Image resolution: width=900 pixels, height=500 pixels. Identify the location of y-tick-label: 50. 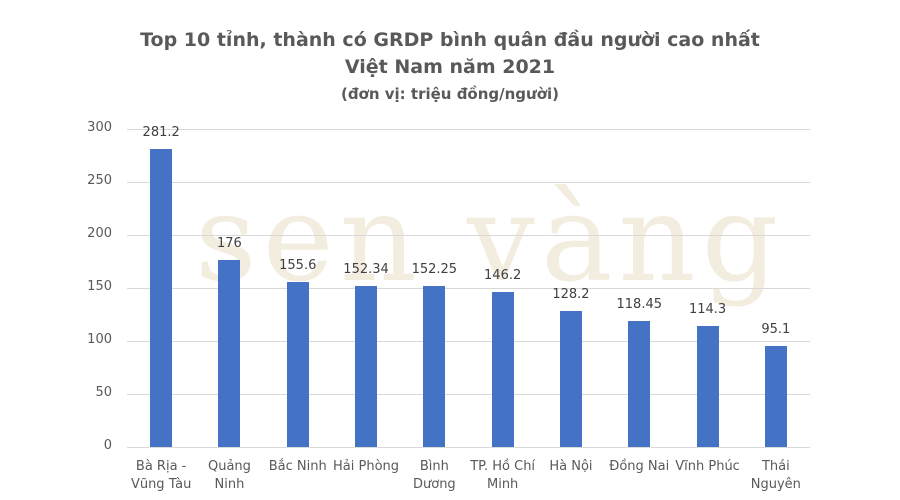
(103, 392).